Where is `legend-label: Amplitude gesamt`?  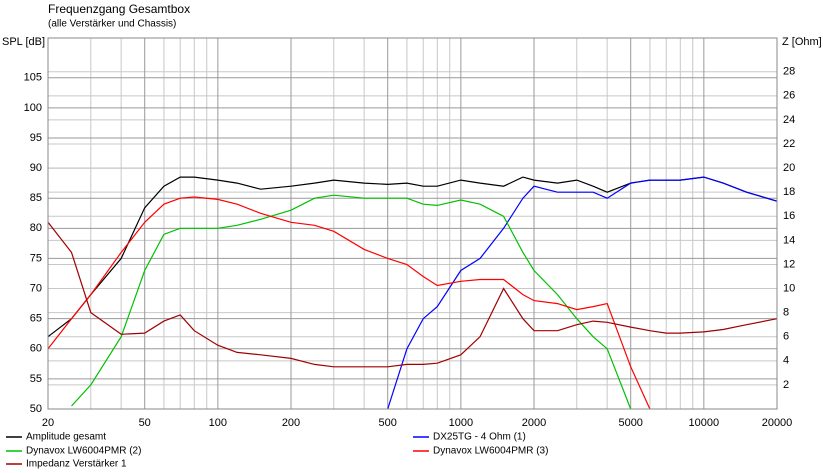 legend-label: Amplitude gesamt is located at coordinates (66, 437).